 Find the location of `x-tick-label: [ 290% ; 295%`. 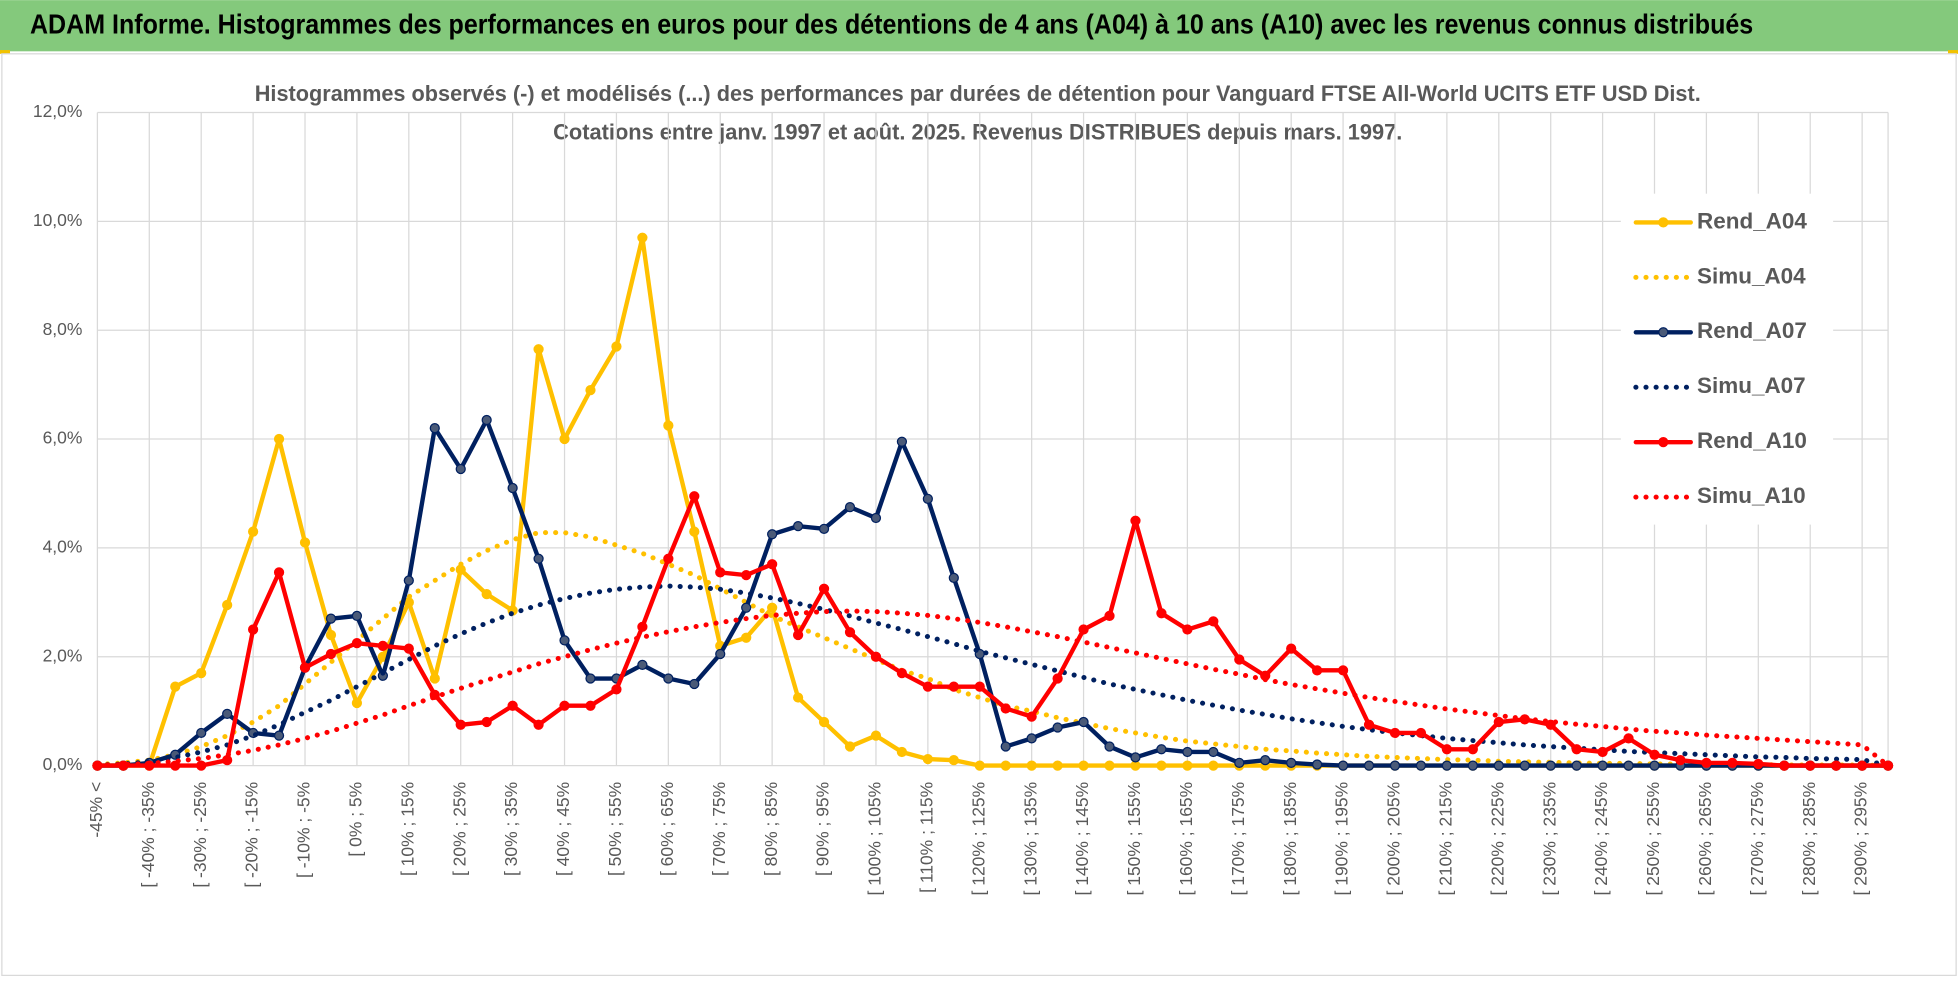

x-tick-label: [ 290% ; 295% is located at coordinates (1861, 839).